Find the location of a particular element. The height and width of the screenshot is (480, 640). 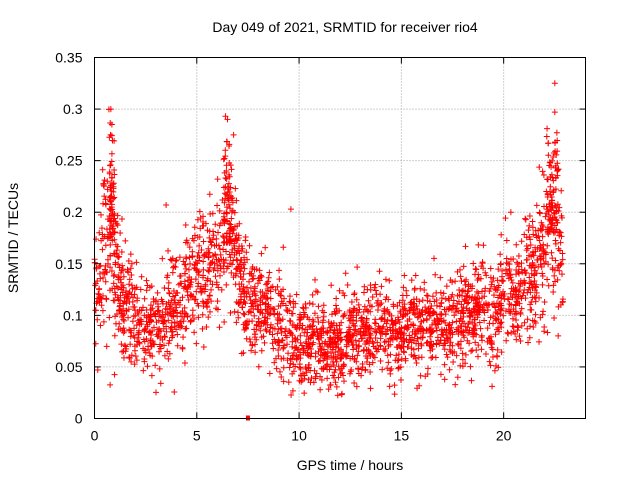

x-tick-label: 10 is located at coordinates (299, 436).